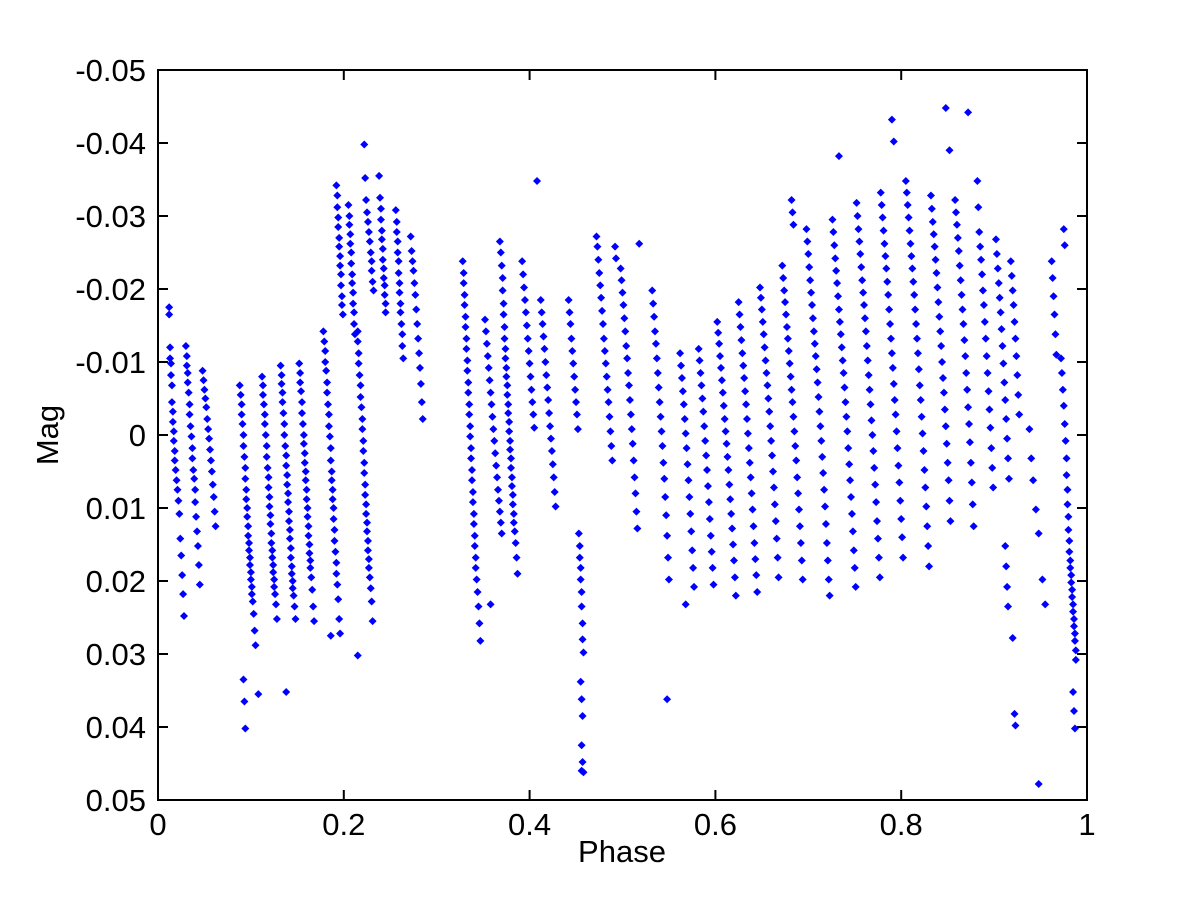 This screenshot has height=900, width=1200. Describe the element at coordinates (47, 435) in the screenshot. I see `y-axis-title: Mag` at that location.